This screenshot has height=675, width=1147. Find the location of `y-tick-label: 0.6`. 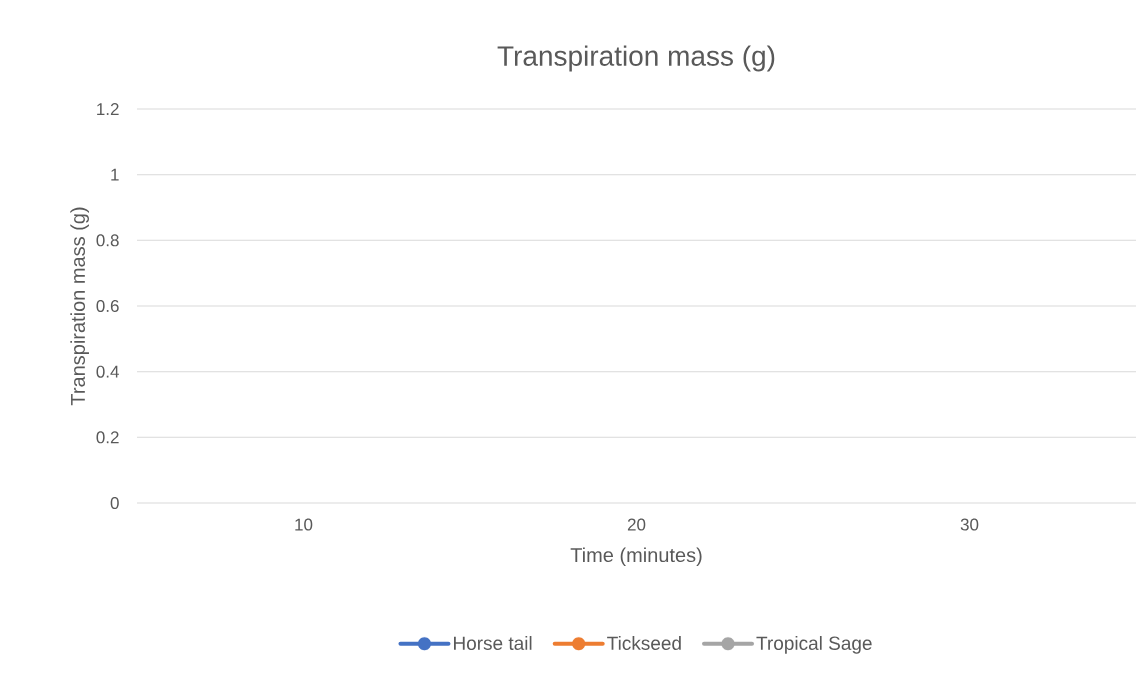

y-tick-label: 0.6 is located at coordinates (107, 306).